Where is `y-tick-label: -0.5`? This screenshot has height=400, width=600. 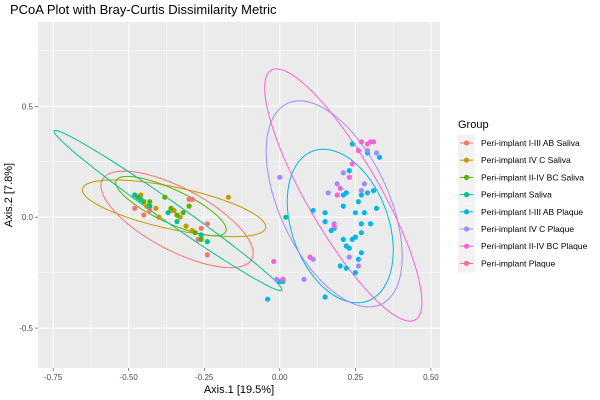
y-tick-label: -0.5 is located at coordinates (26, 328).